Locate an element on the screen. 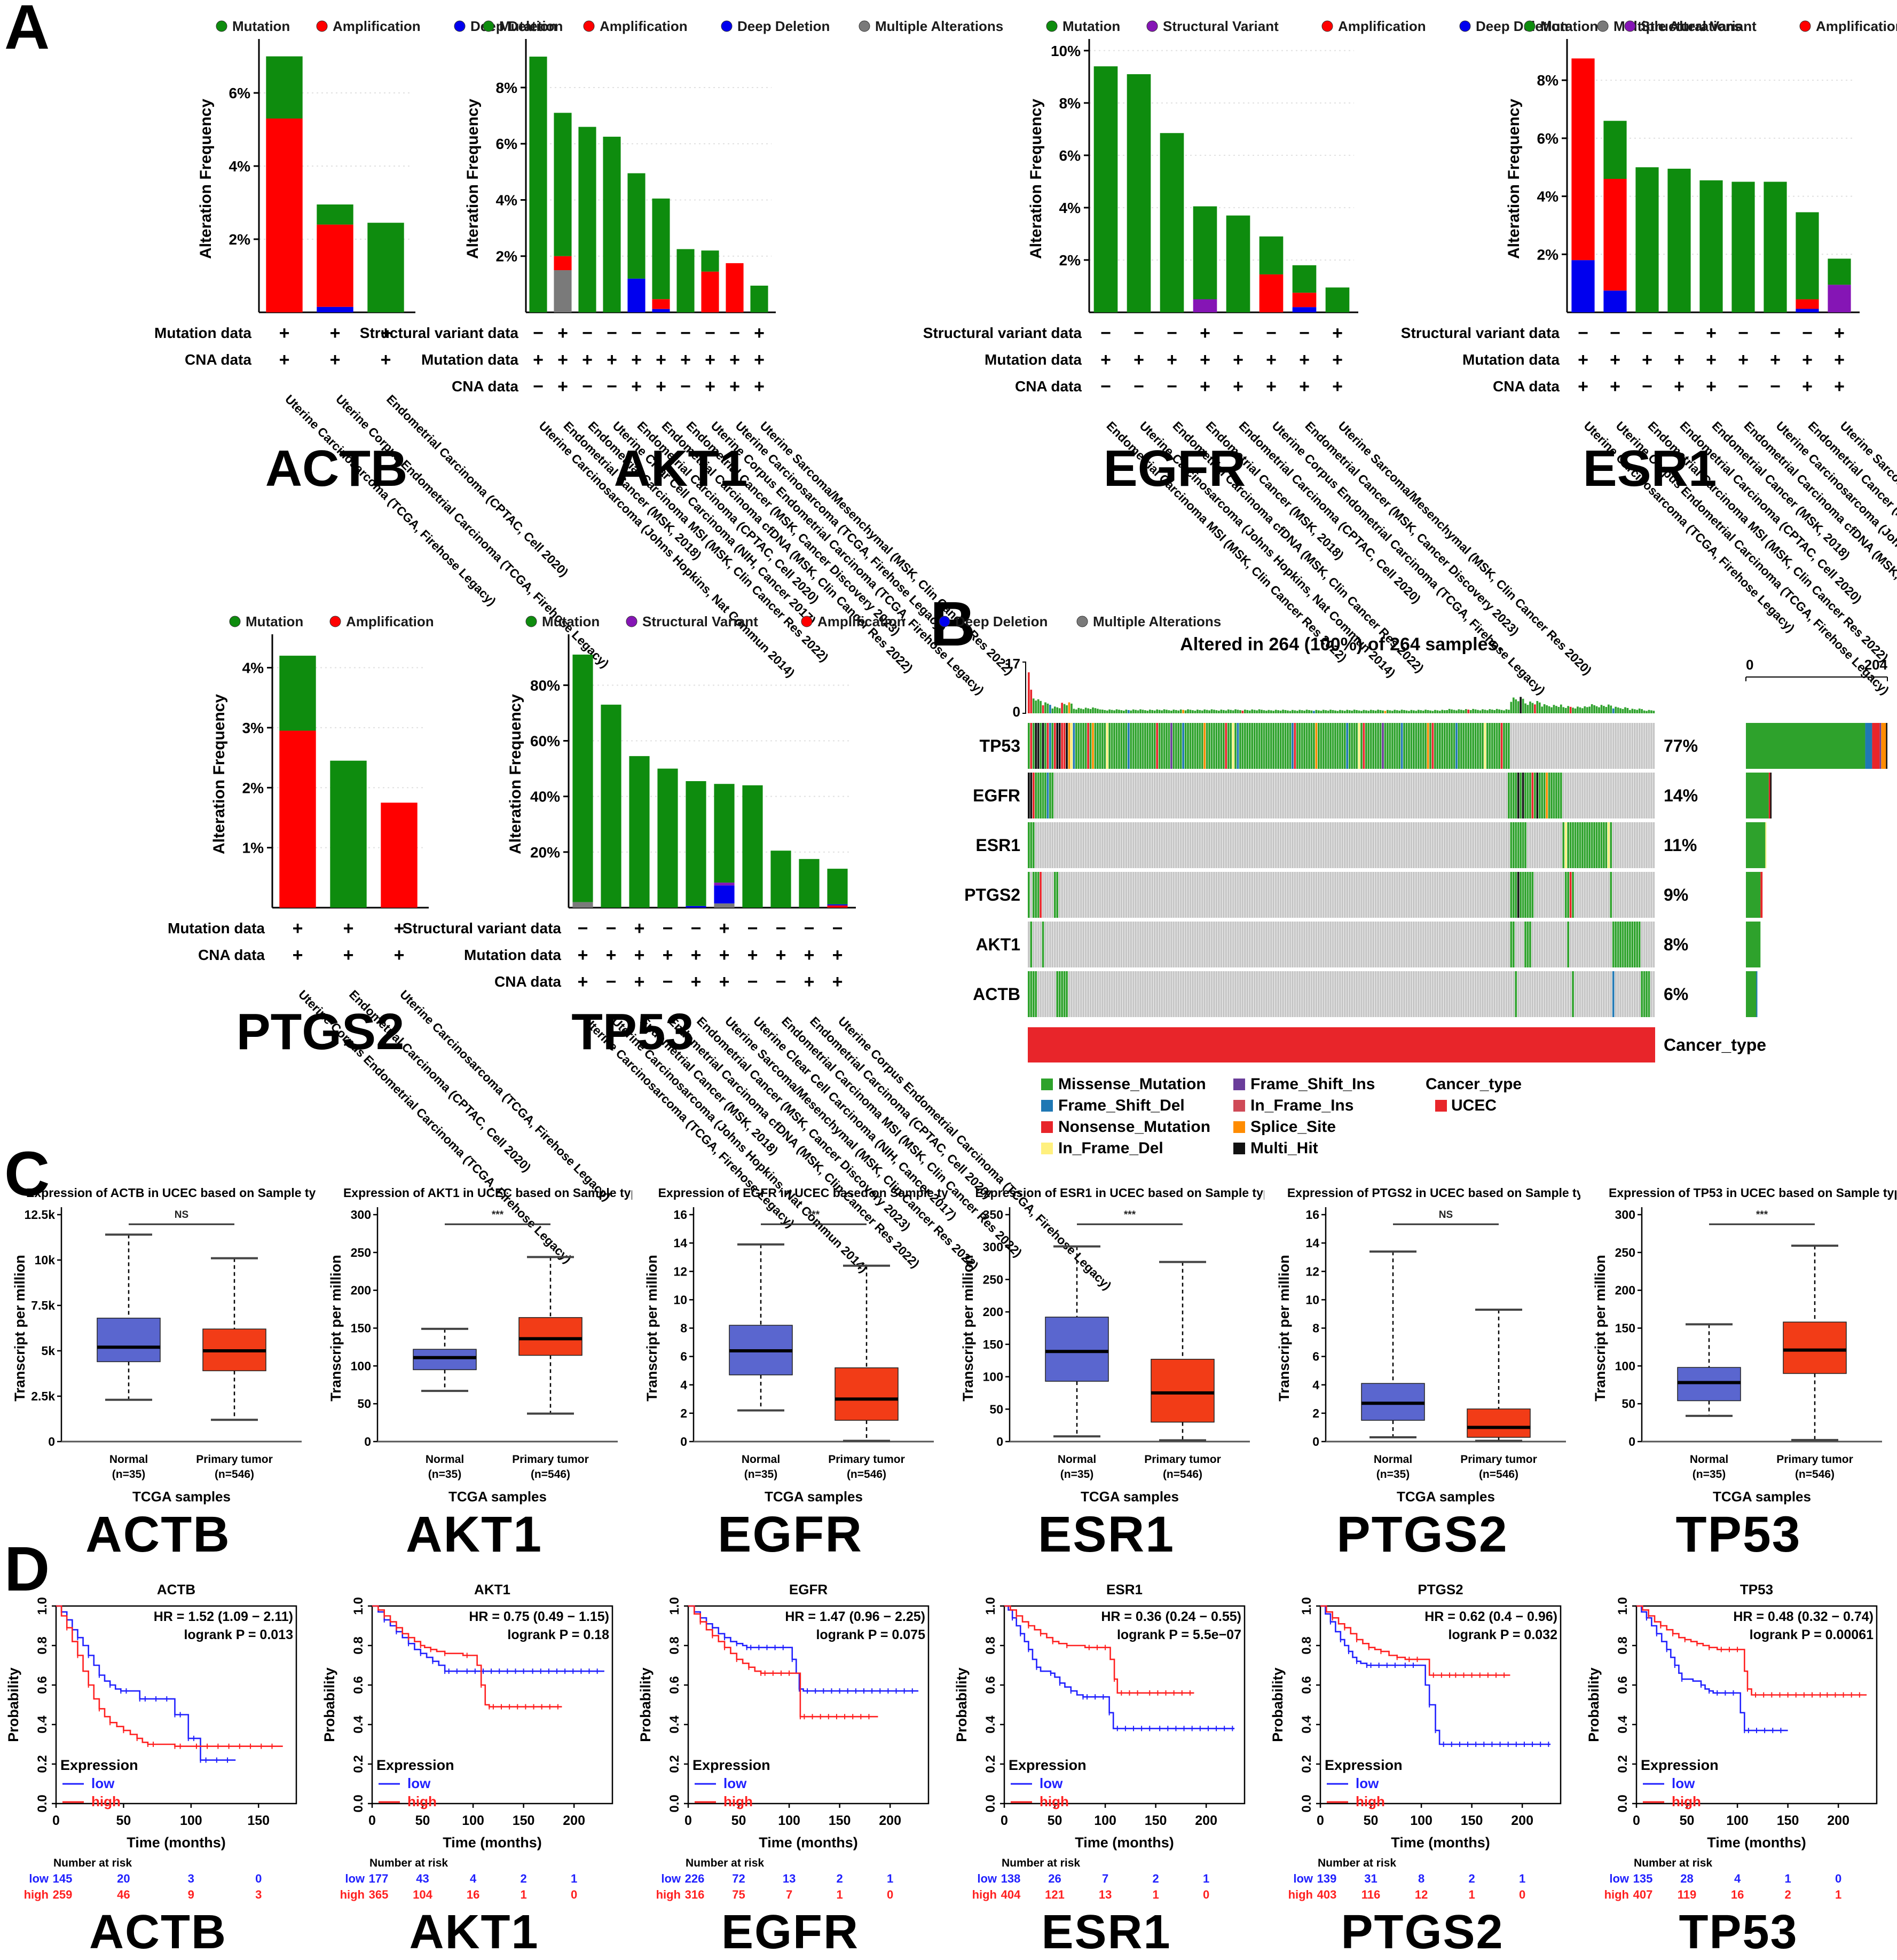 The width and height of the screenshot is (1897, 1960). y-axis-label: Probability is located at coordinates (962, 1704).